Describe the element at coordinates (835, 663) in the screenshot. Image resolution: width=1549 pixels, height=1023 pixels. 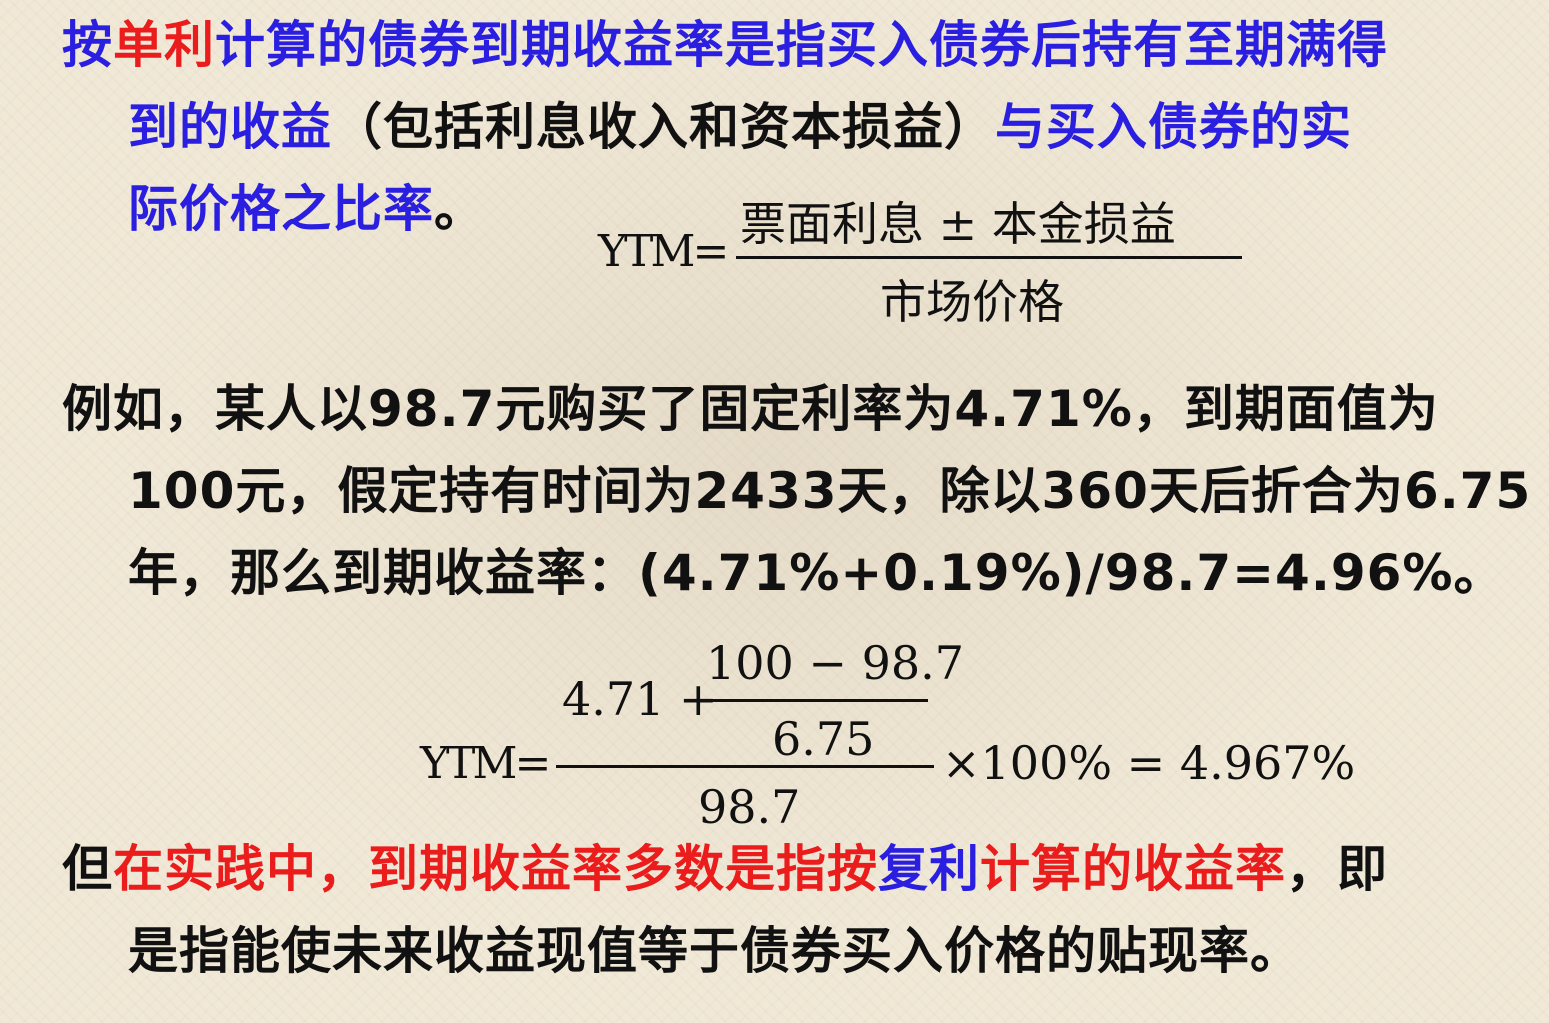
I see `formula-inner-numerator: 100 − 98.7` at that location.